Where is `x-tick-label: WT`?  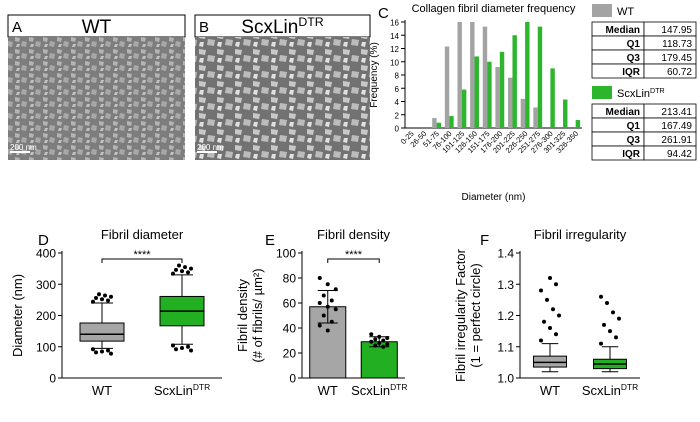 x-tick-label: WT is located at coordinates (550, 390).